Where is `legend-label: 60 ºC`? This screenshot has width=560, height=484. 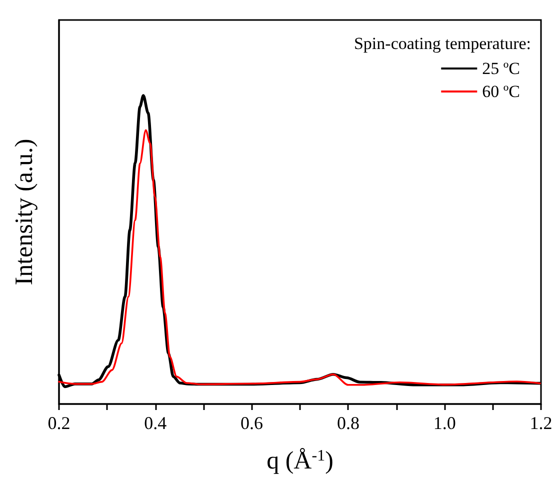
legend-label: 60 ºC is located at coordinates (501, 91).